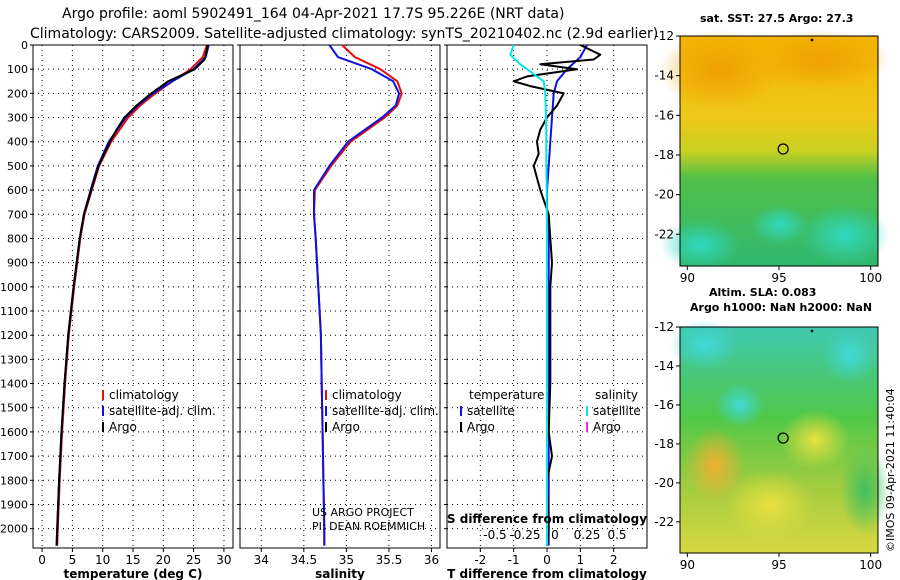 The height and width of the screenshot is (580, 900). I want to click on project-annotation: PI: DEAN ROEMMICH, so click(368, 526).